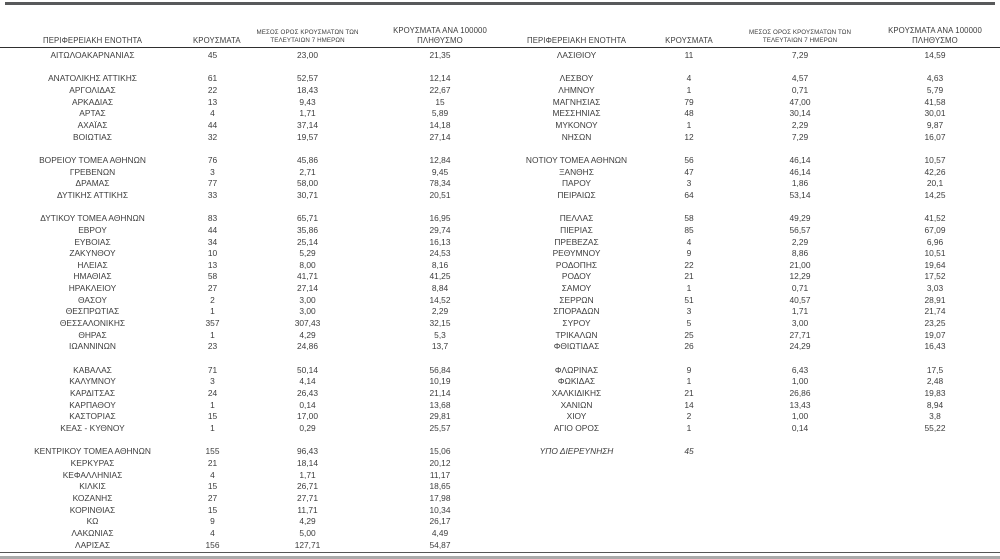  Describe the element at coordinates (935, 346) in the screenshot. I see `per100k-cell: 16,43` at that location.